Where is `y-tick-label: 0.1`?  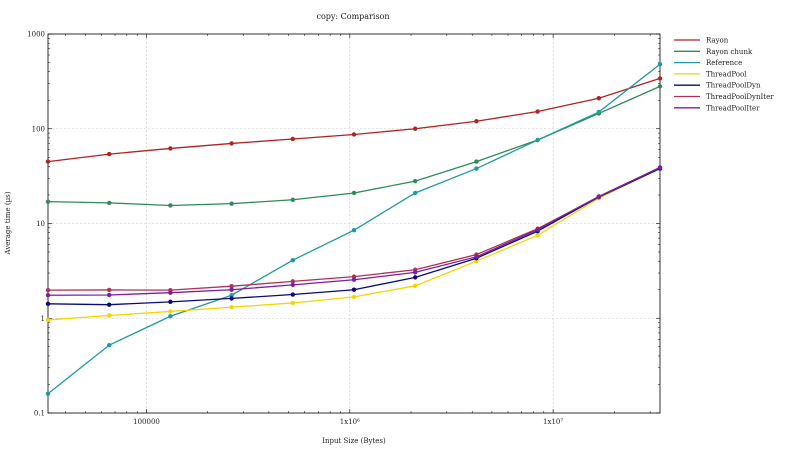 y-tick-label: 0.1 is located at coordinates (39, 414).